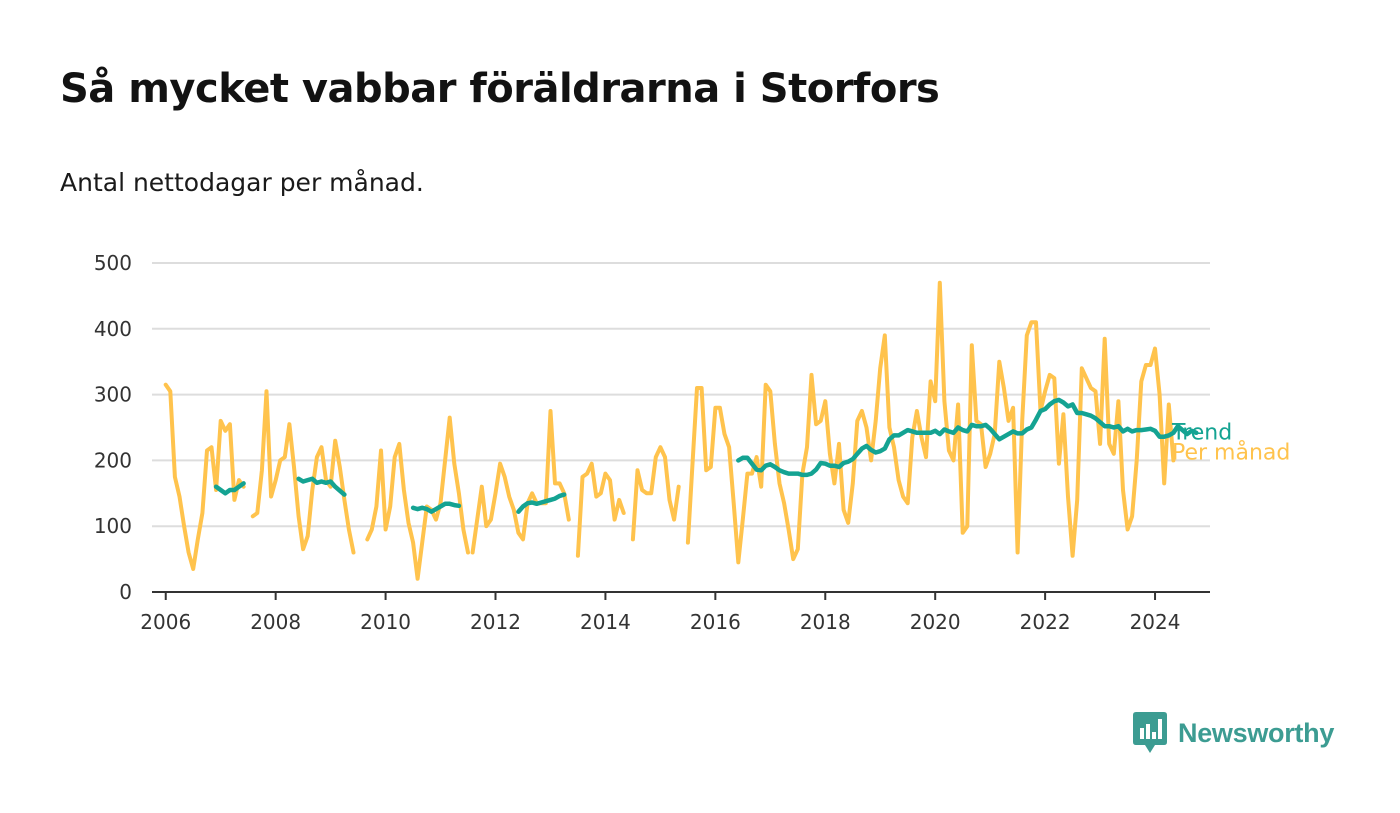 The height and width of the screenshot is (813, 1400). I want to click on x-tick-label: 2008, so click(275, 622).